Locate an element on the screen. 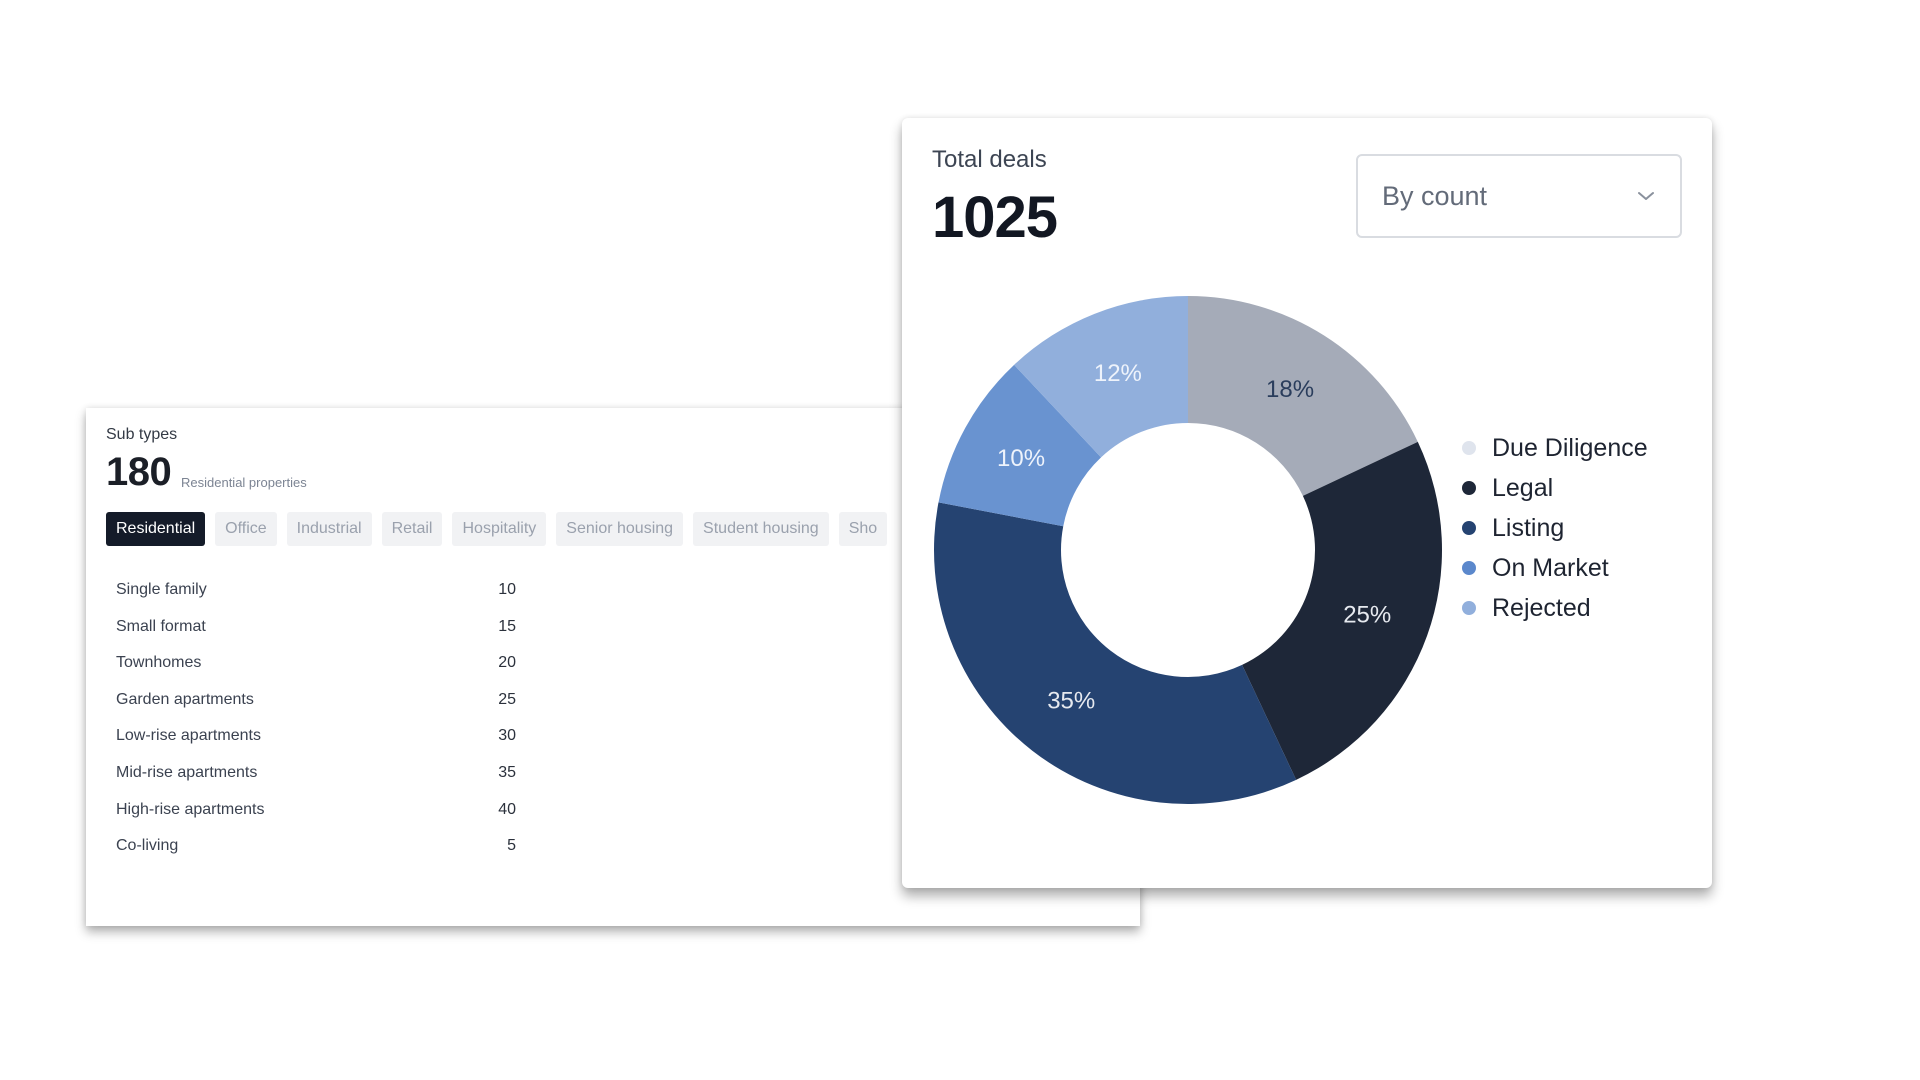  tab-retail: Retail is located at coordinates (412, 529).